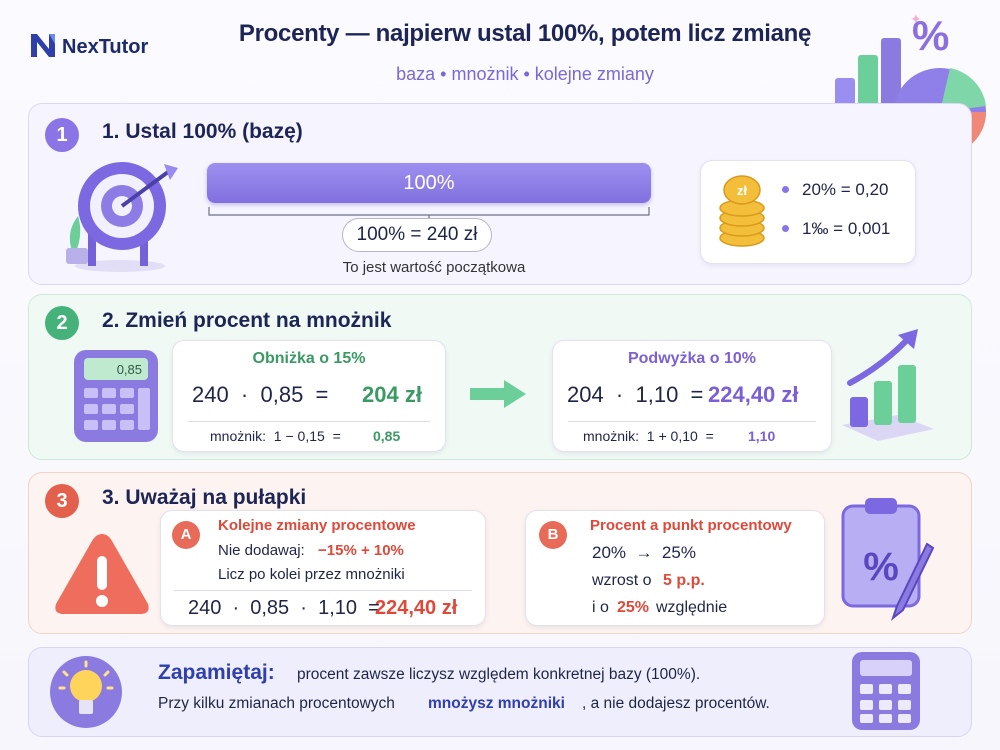 The height and width of the screenshot is (750, 1000). I want to click on rel-prefix: i o, so click(600, 607).